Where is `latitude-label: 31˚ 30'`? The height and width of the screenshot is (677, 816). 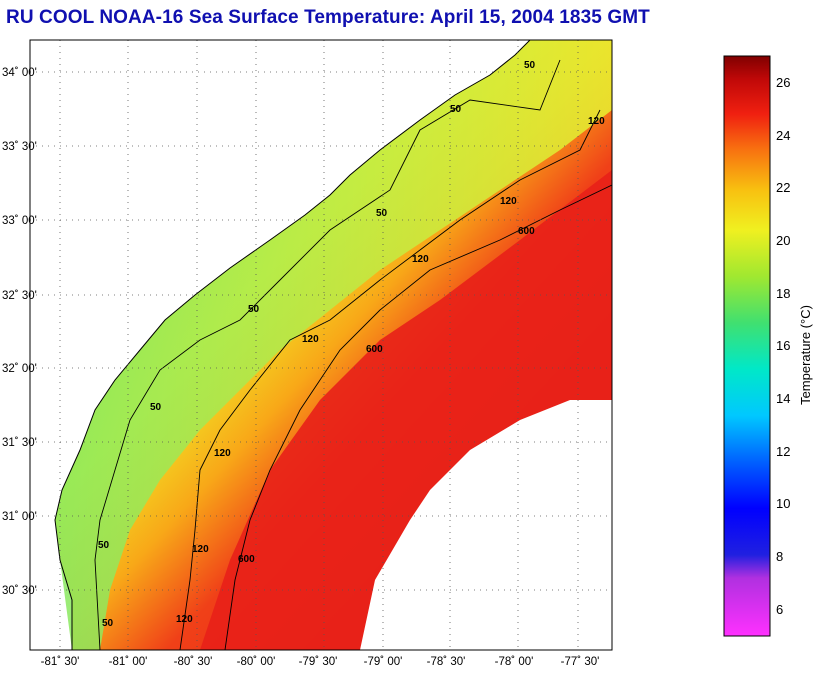 latitude-label: 31˚ 30' is located at coordinates (19, 443).